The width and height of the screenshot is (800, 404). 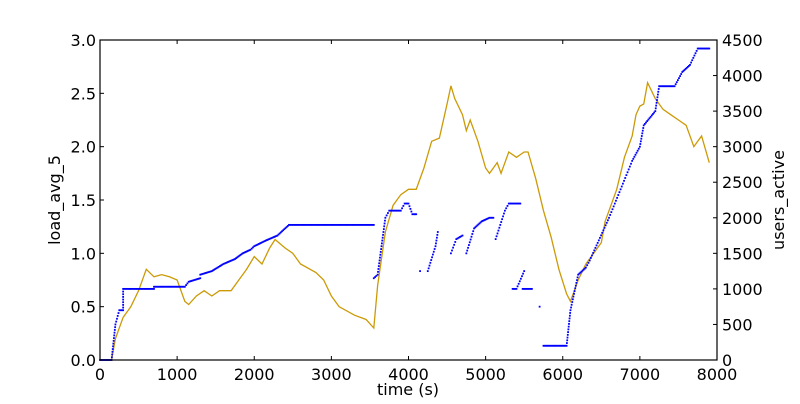 I want to click on y2-tick-label: 2000, so click(x=742, y=218).